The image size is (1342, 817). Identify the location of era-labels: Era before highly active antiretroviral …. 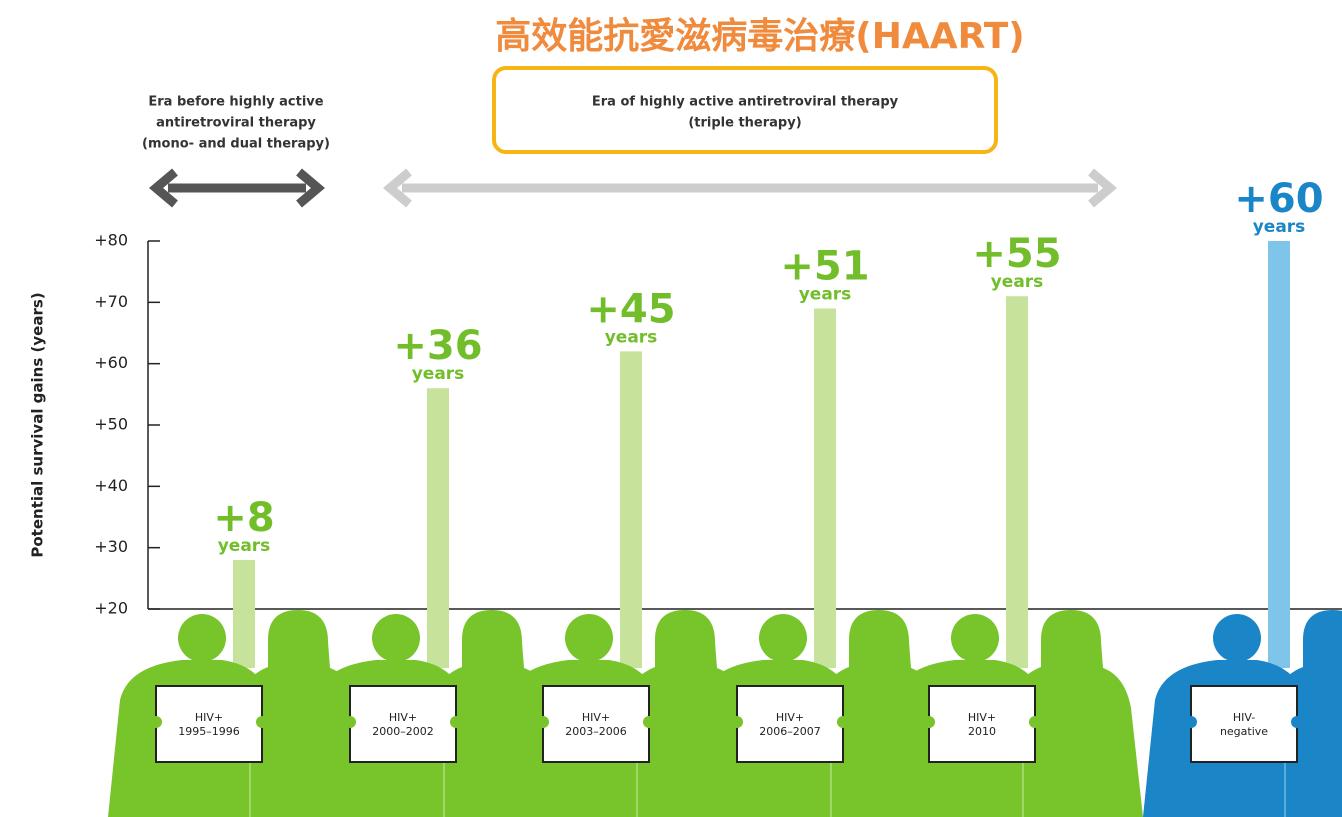
(520, 123).